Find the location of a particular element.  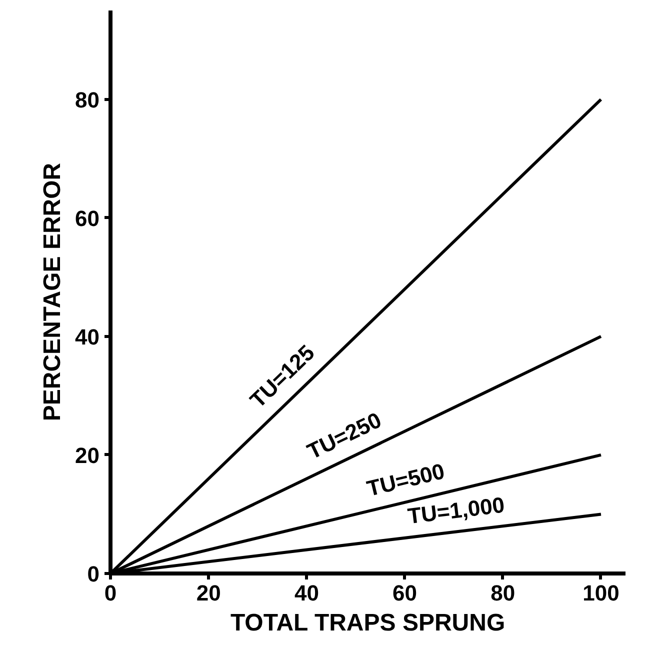

y-tick-label: 60 is located at coordinates (87, 218).